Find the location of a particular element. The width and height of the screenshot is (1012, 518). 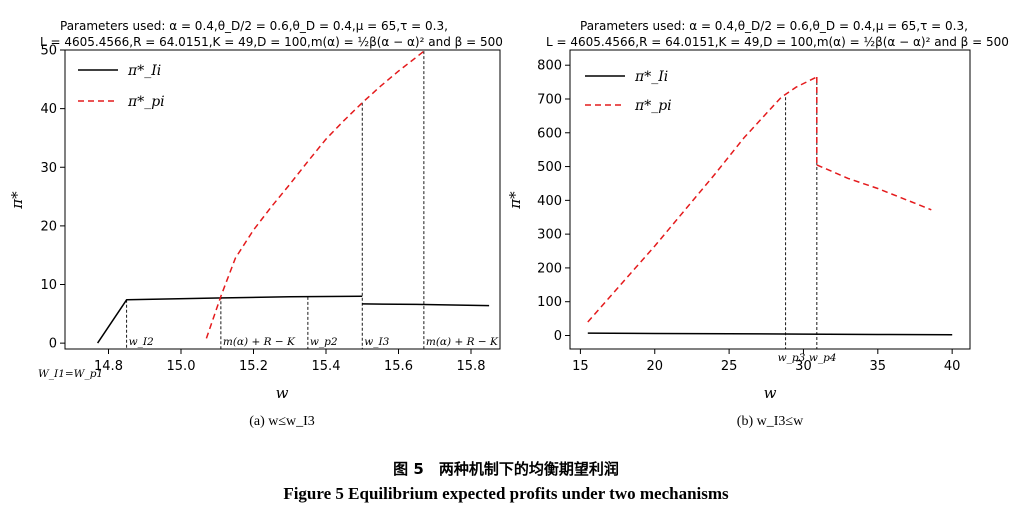

b-ytick-label: 400 is located at coordinates (549, 201).